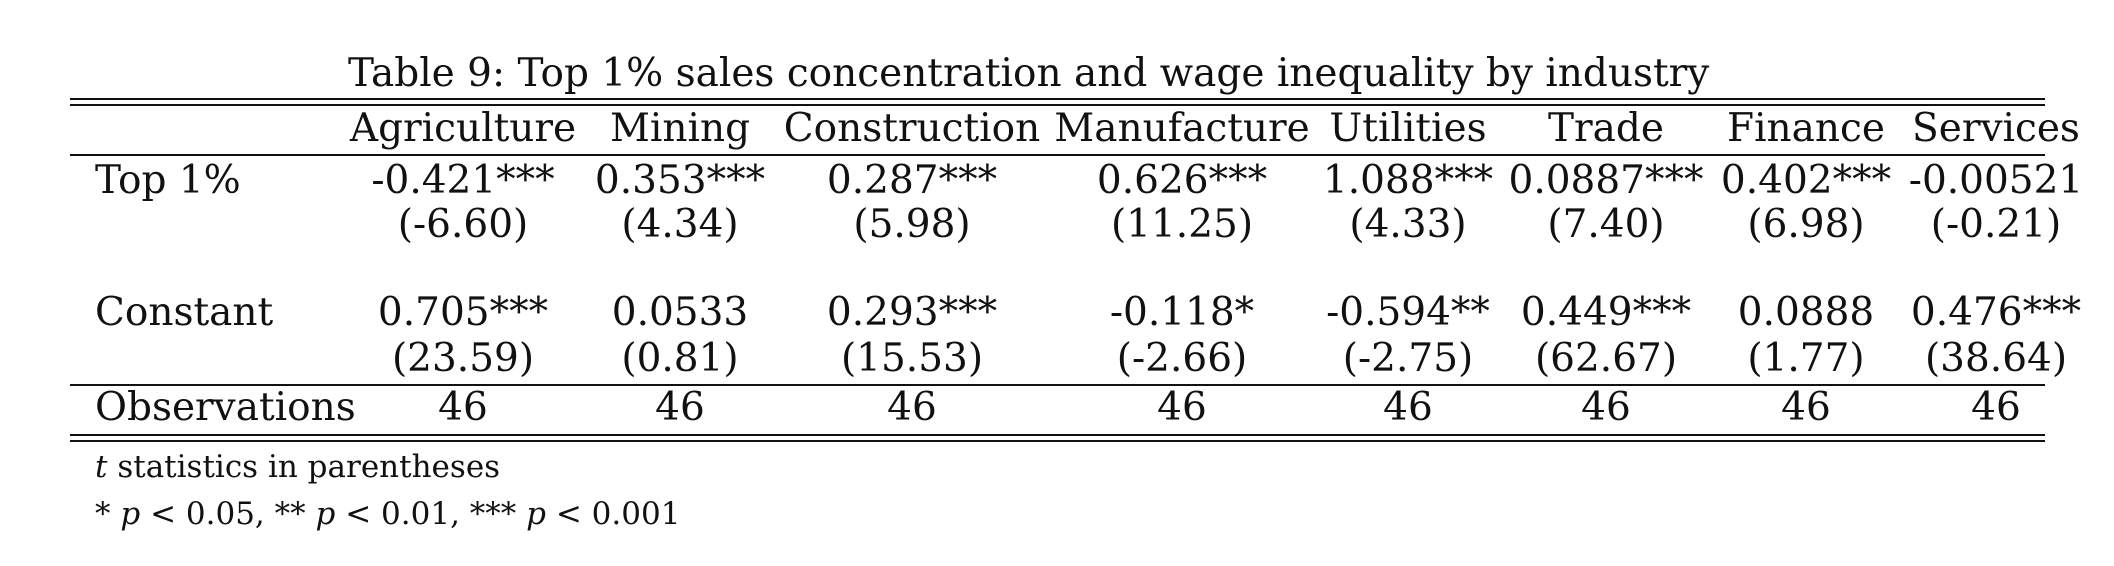 This screenshot has width=2114, height=566. Describe the element at coordinates (1408, 224) in the screenshot. I see `top1-tstat-utilities: (4.33)` at that location.